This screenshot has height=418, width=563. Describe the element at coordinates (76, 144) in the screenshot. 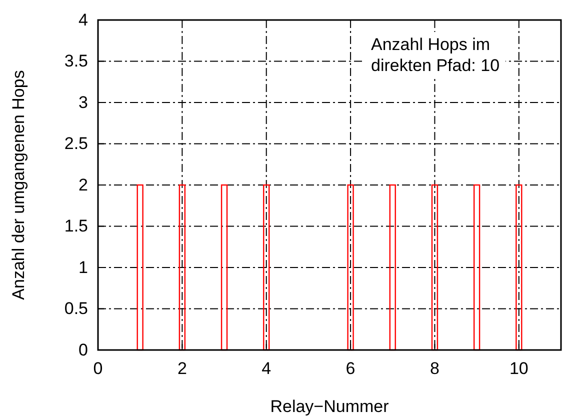

I see `y-tick-label: 2.5` at that location.